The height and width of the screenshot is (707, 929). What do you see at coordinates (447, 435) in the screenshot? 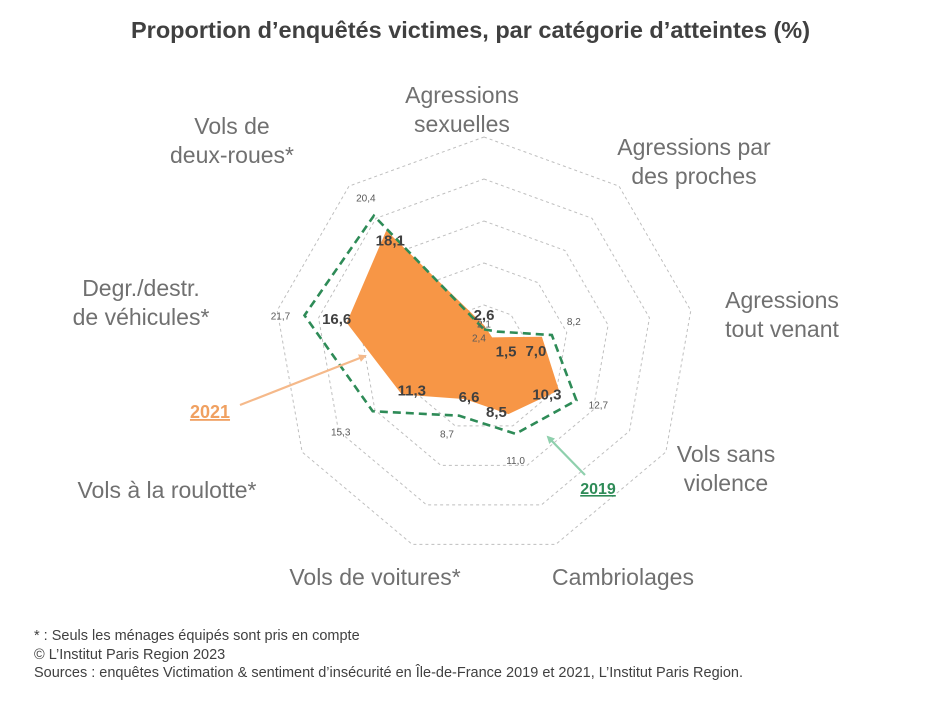
I see `value-2019-5: 8,7` at bounding box center [447, 435].